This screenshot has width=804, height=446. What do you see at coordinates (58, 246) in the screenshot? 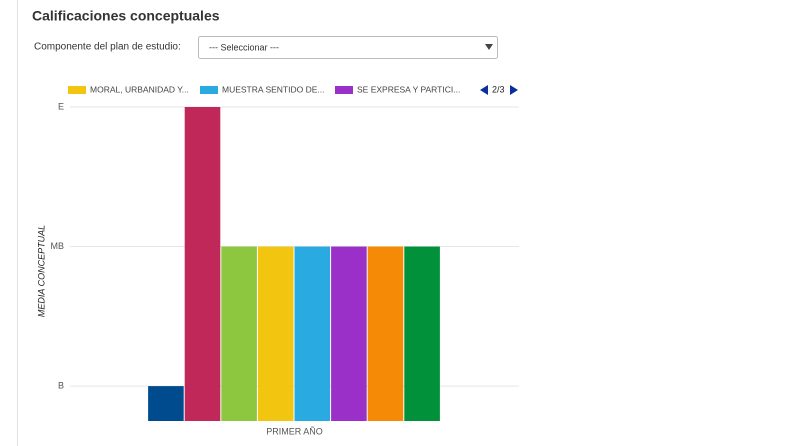
I see `y-tick-label: MB` at bounding box center [58, 246].